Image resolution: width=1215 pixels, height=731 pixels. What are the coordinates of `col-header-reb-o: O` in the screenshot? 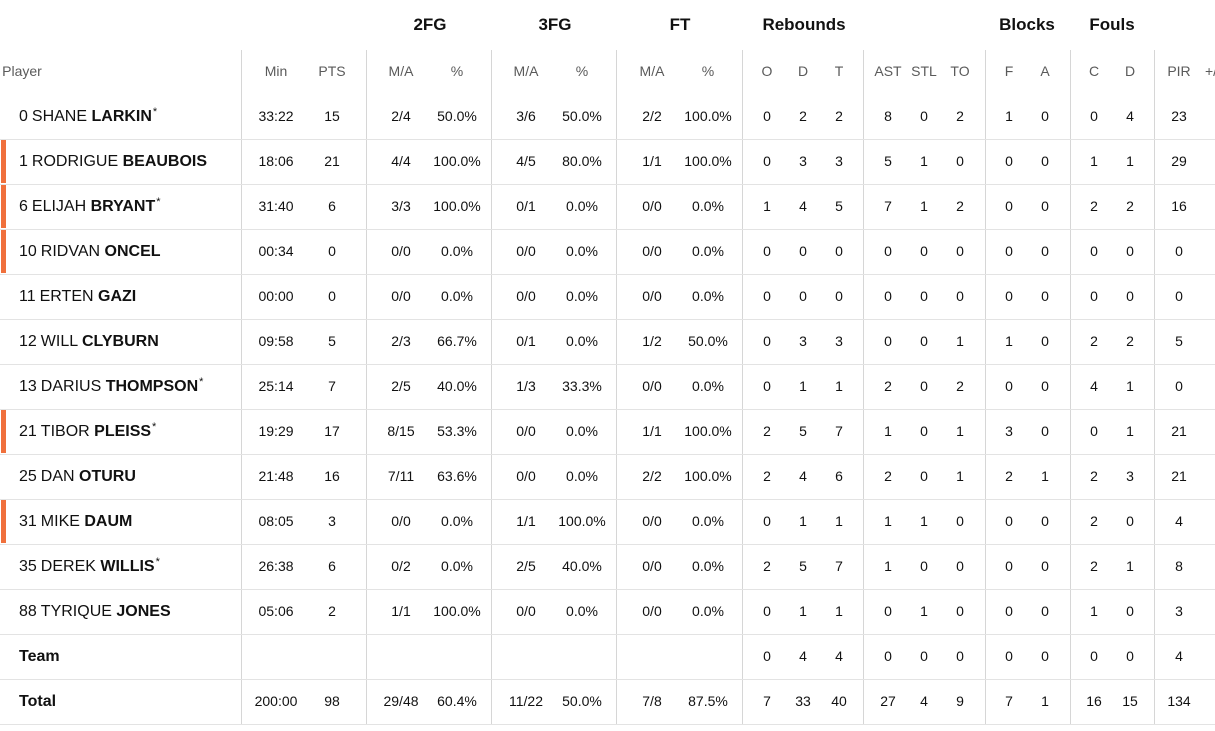 It's located at (767, 71).